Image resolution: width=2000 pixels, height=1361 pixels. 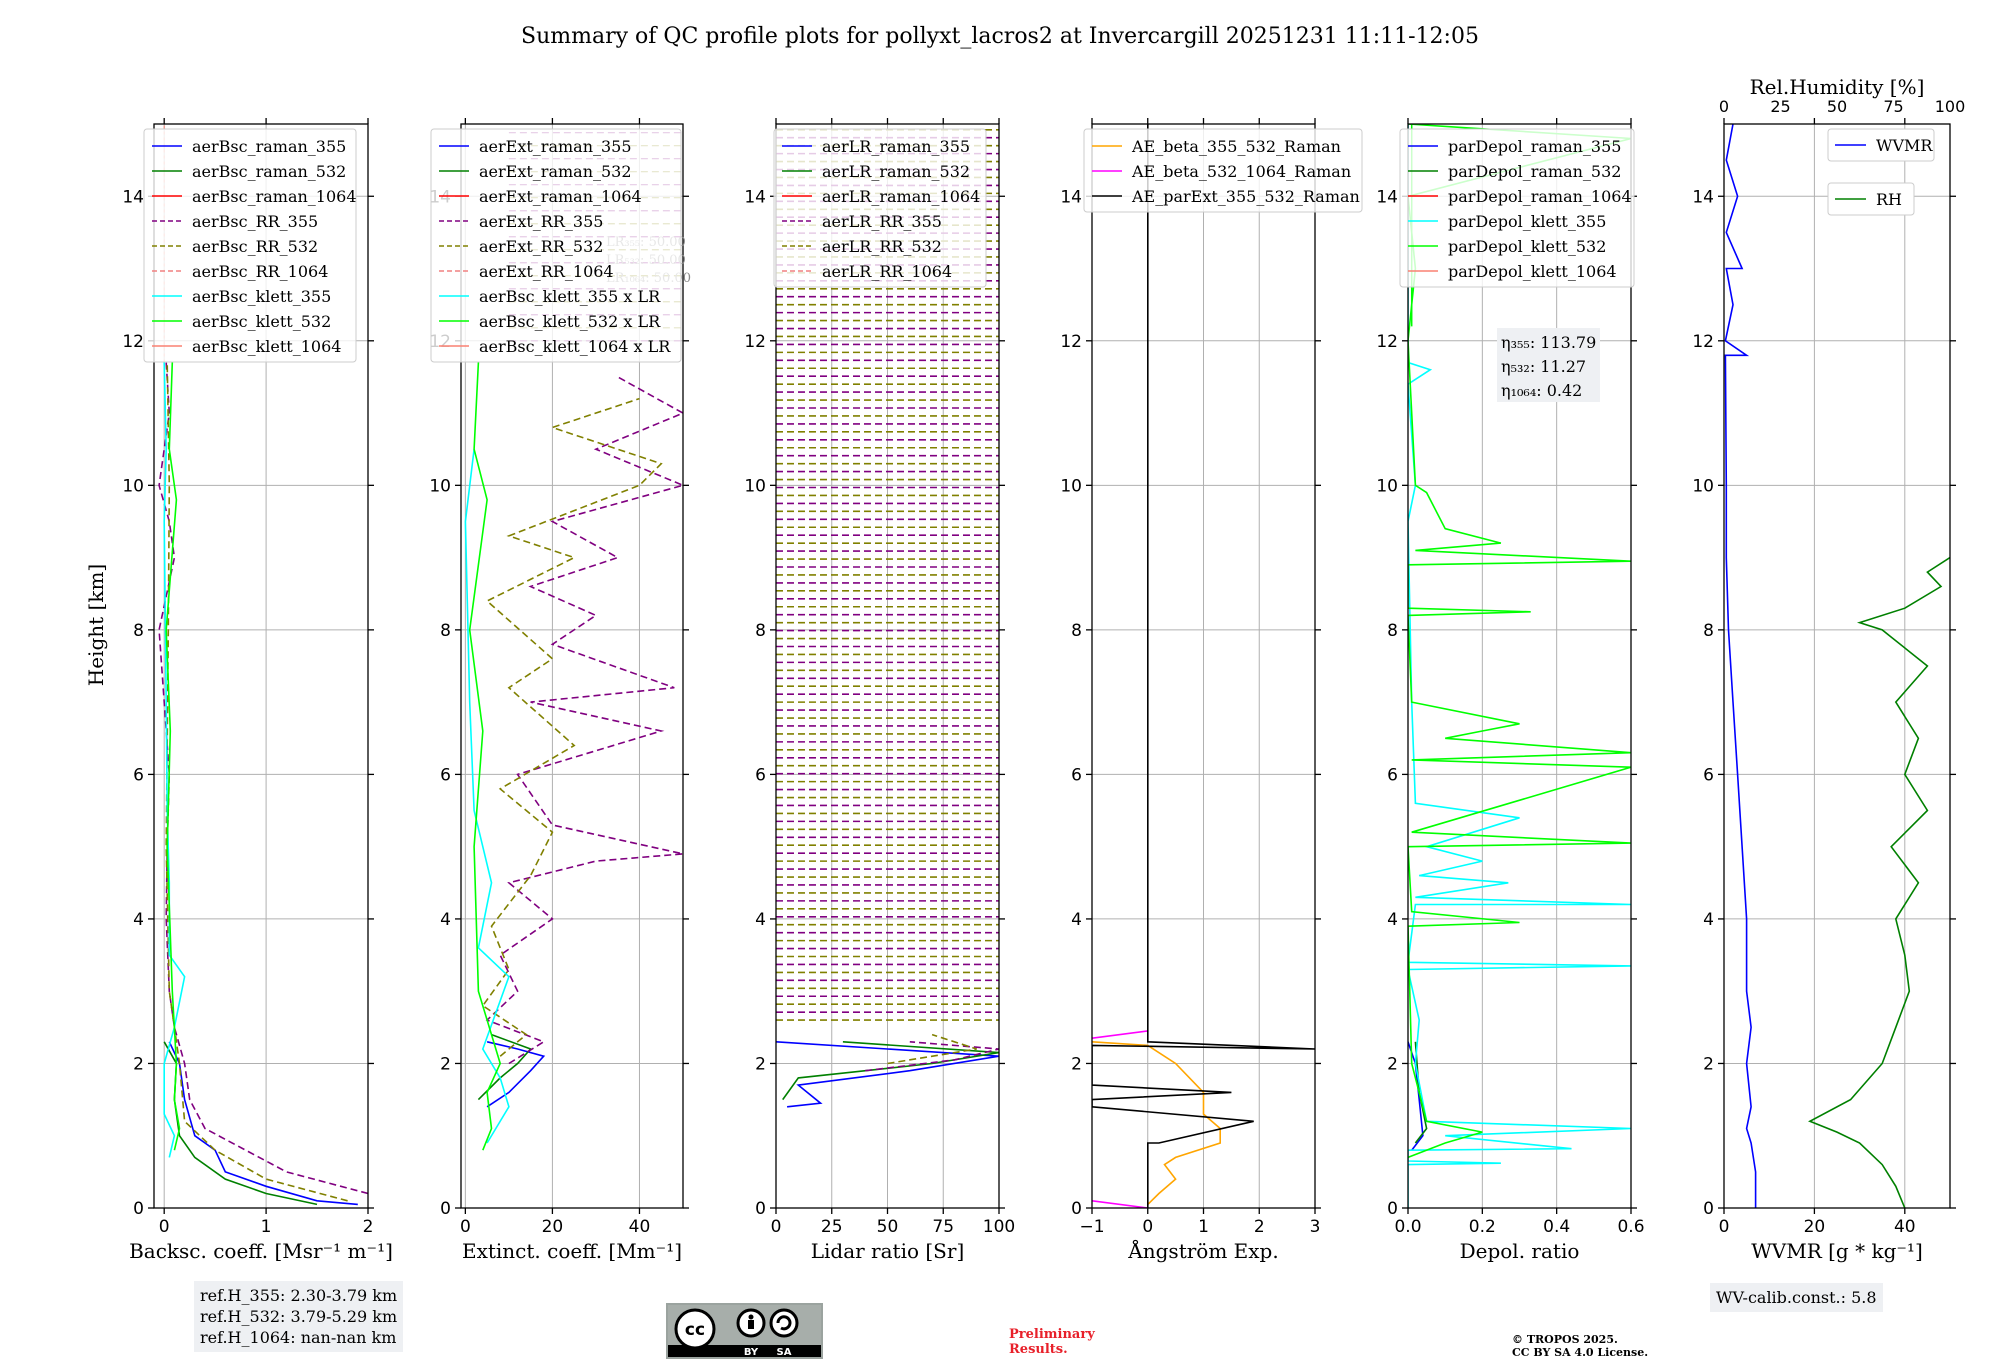 I want to click on legend-entry: parDepol_raman_532, so click(x=1534, y=171).